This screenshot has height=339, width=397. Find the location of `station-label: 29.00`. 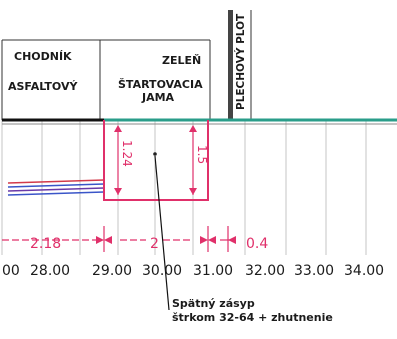

station-label: 29.00 is located at coordinates (112, 271).